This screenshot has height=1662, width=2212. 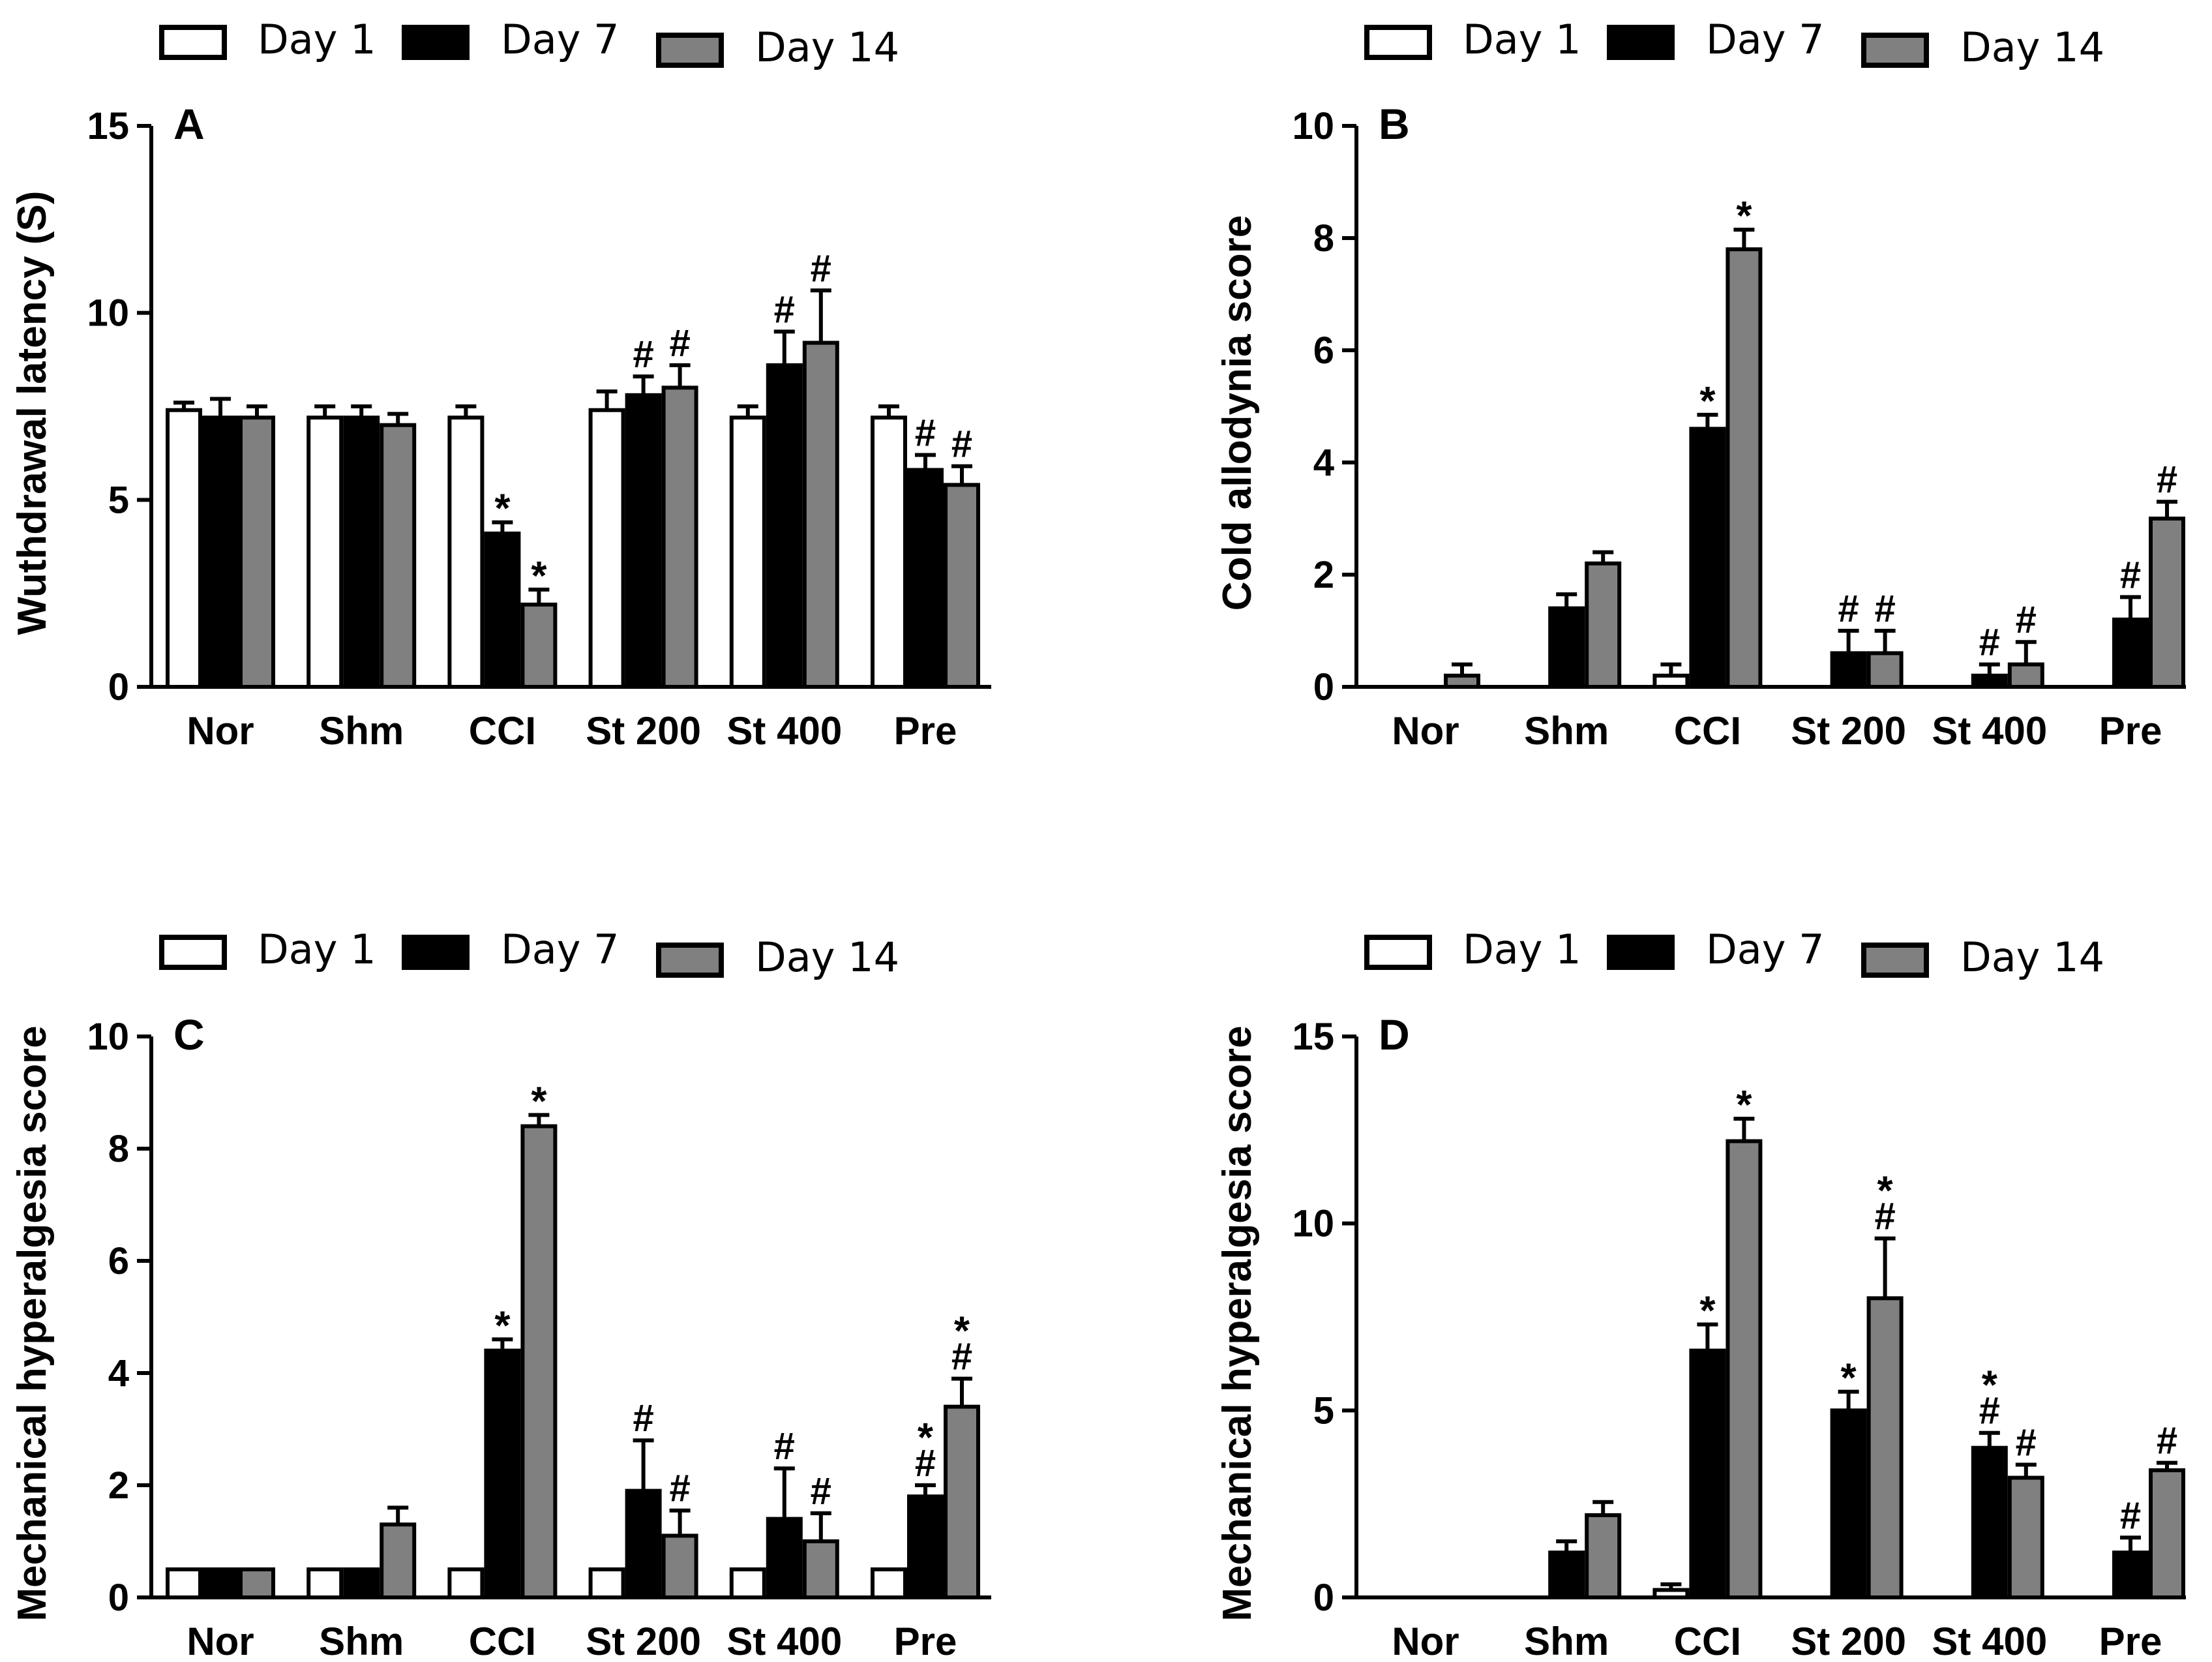 I want to click on y-tick-label: 8, so click(x=119, y=1149).